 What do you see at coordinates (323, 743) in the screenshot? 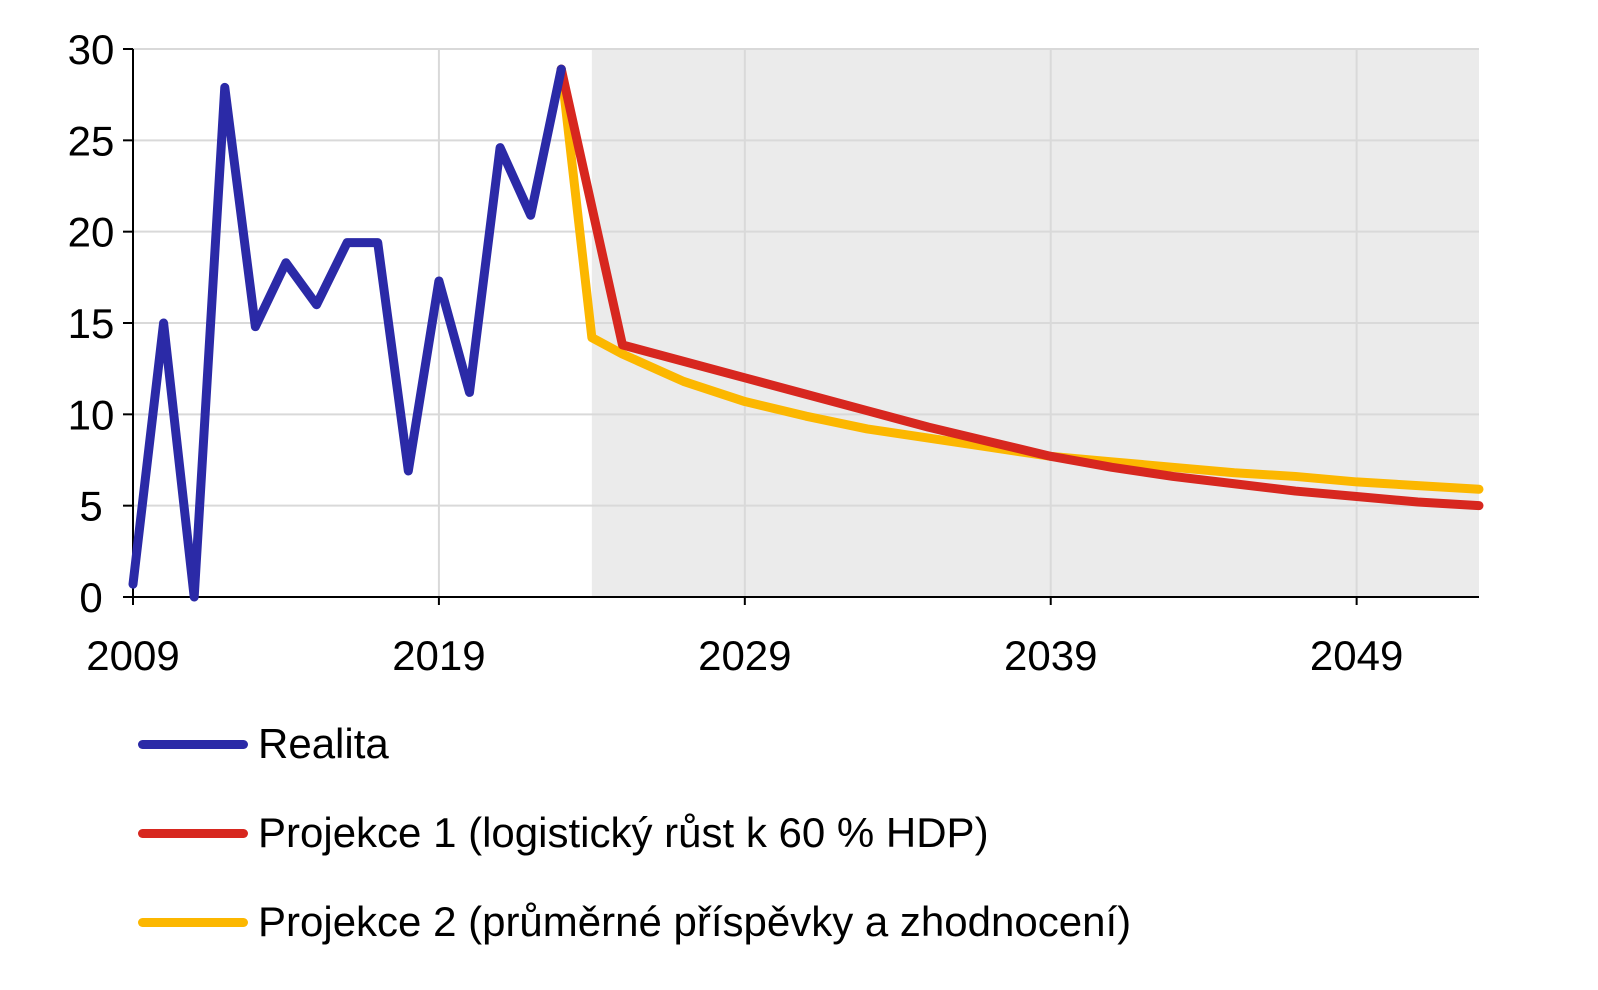
I see `legend-label: Realita` at bounding box center [323, 743].